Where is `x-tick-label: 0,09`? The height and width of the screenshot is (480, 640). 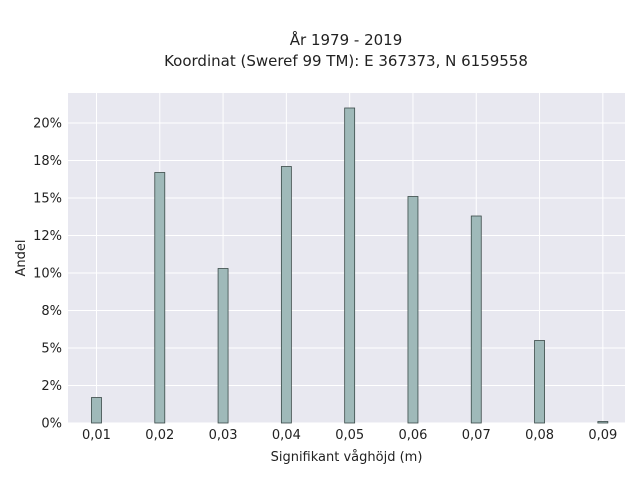
x-tick-label: 0,09 is located at coordinates (602, 435).